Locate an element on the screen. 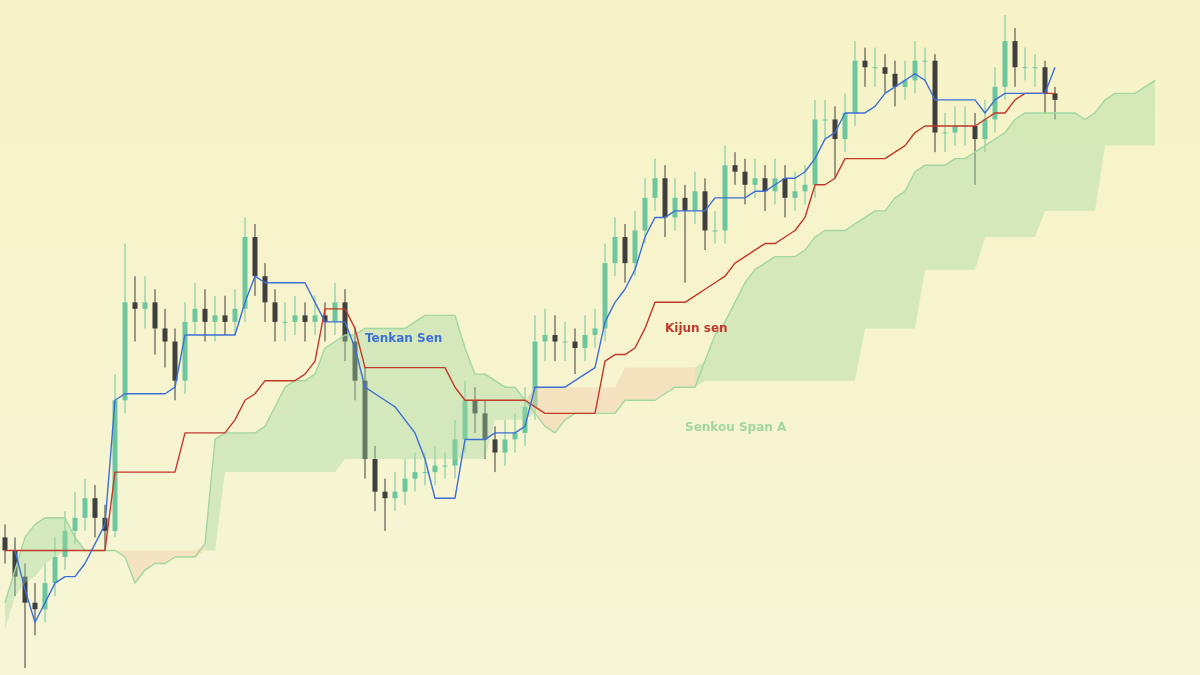 The width and height of the screenshot is (1200, 675). series-label: Kijun sen is located at coordinates (696, 328).